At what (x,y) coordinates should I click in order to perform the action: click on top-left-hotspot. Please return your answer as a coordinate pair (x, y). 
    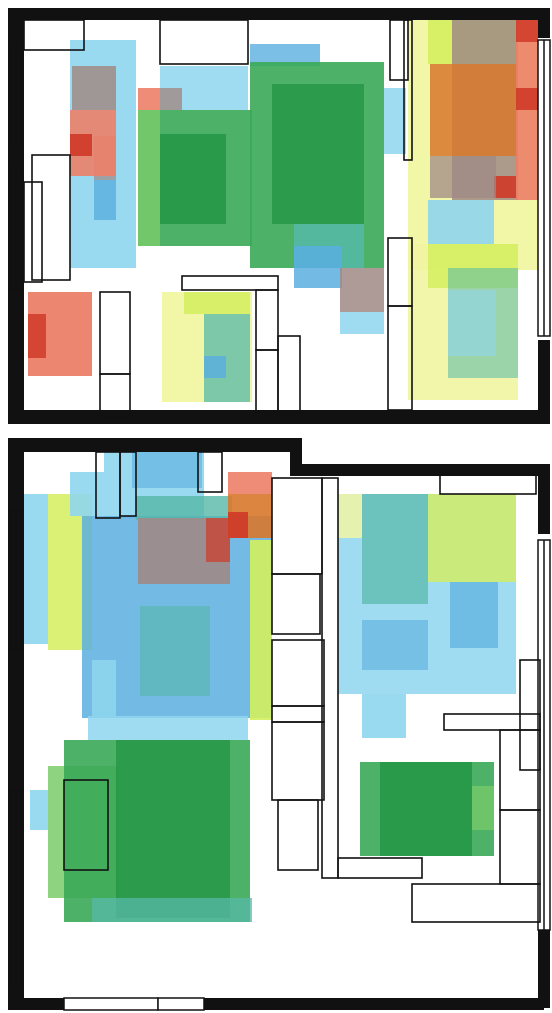
    Looking at the image, I should click on (205, 528).